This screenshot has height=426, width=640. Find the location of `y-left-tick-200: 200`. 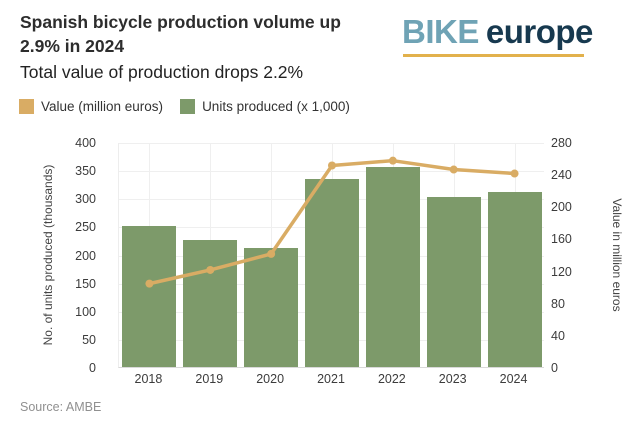

y-left-tick-200: 200 is located at coordinates (85, 255).